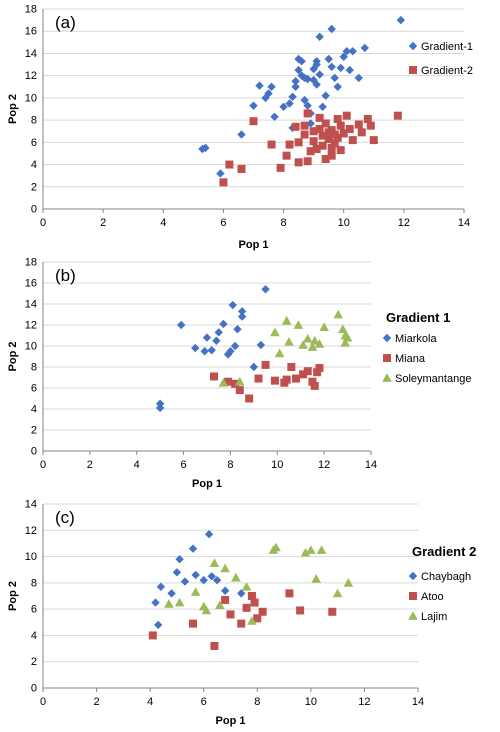  I want to click on x-tick-label: 4, so click(150, 702).